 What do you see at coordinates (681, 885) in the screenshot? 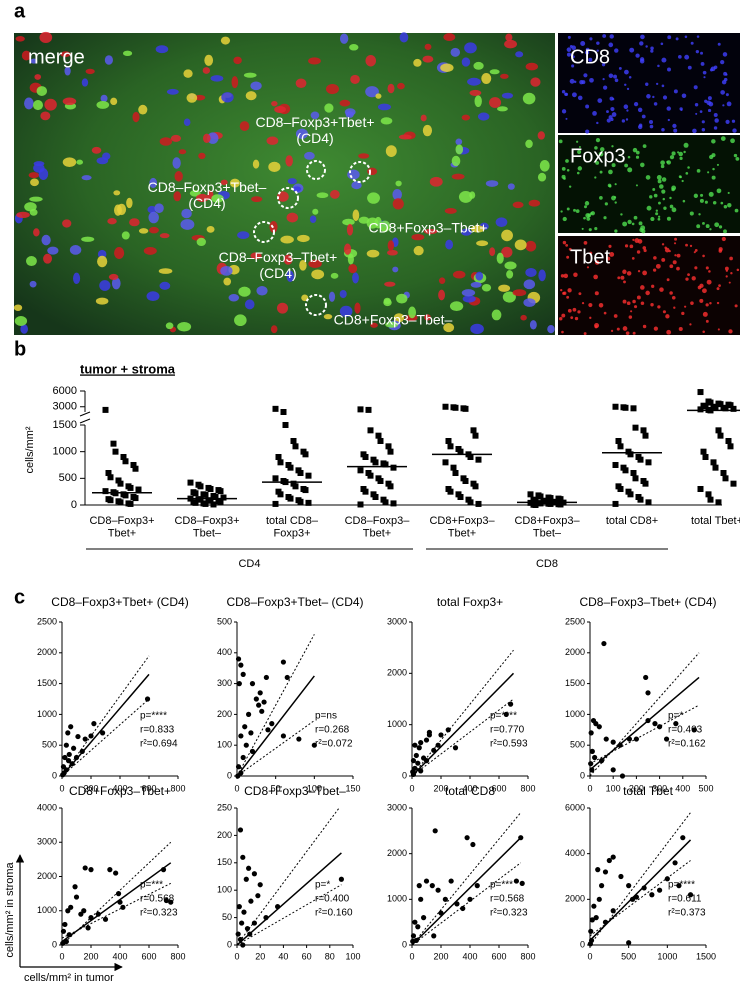
I see `stat-annotation: p=****` at bounding box center [681, 885].